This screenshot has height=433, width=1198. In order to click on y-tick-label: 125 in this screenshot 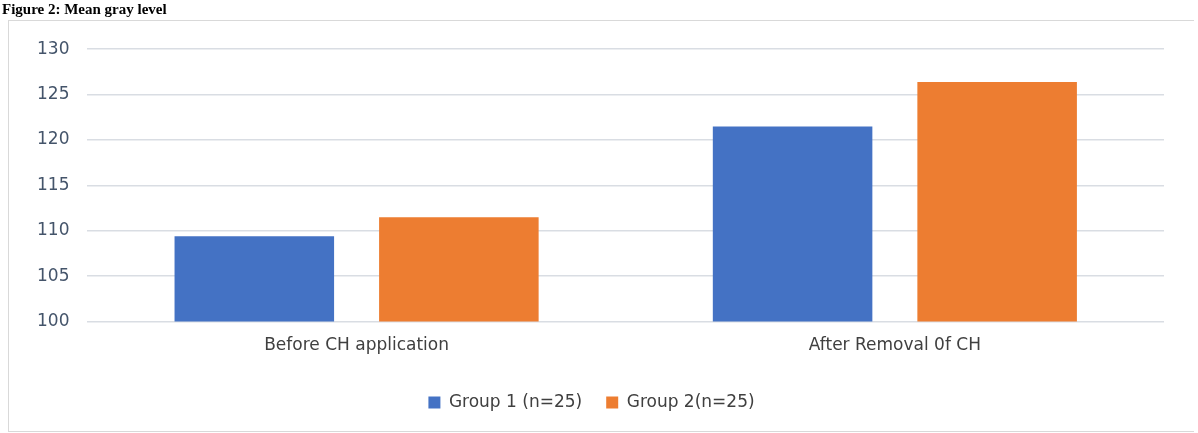, I will do `click(53, 93)`.